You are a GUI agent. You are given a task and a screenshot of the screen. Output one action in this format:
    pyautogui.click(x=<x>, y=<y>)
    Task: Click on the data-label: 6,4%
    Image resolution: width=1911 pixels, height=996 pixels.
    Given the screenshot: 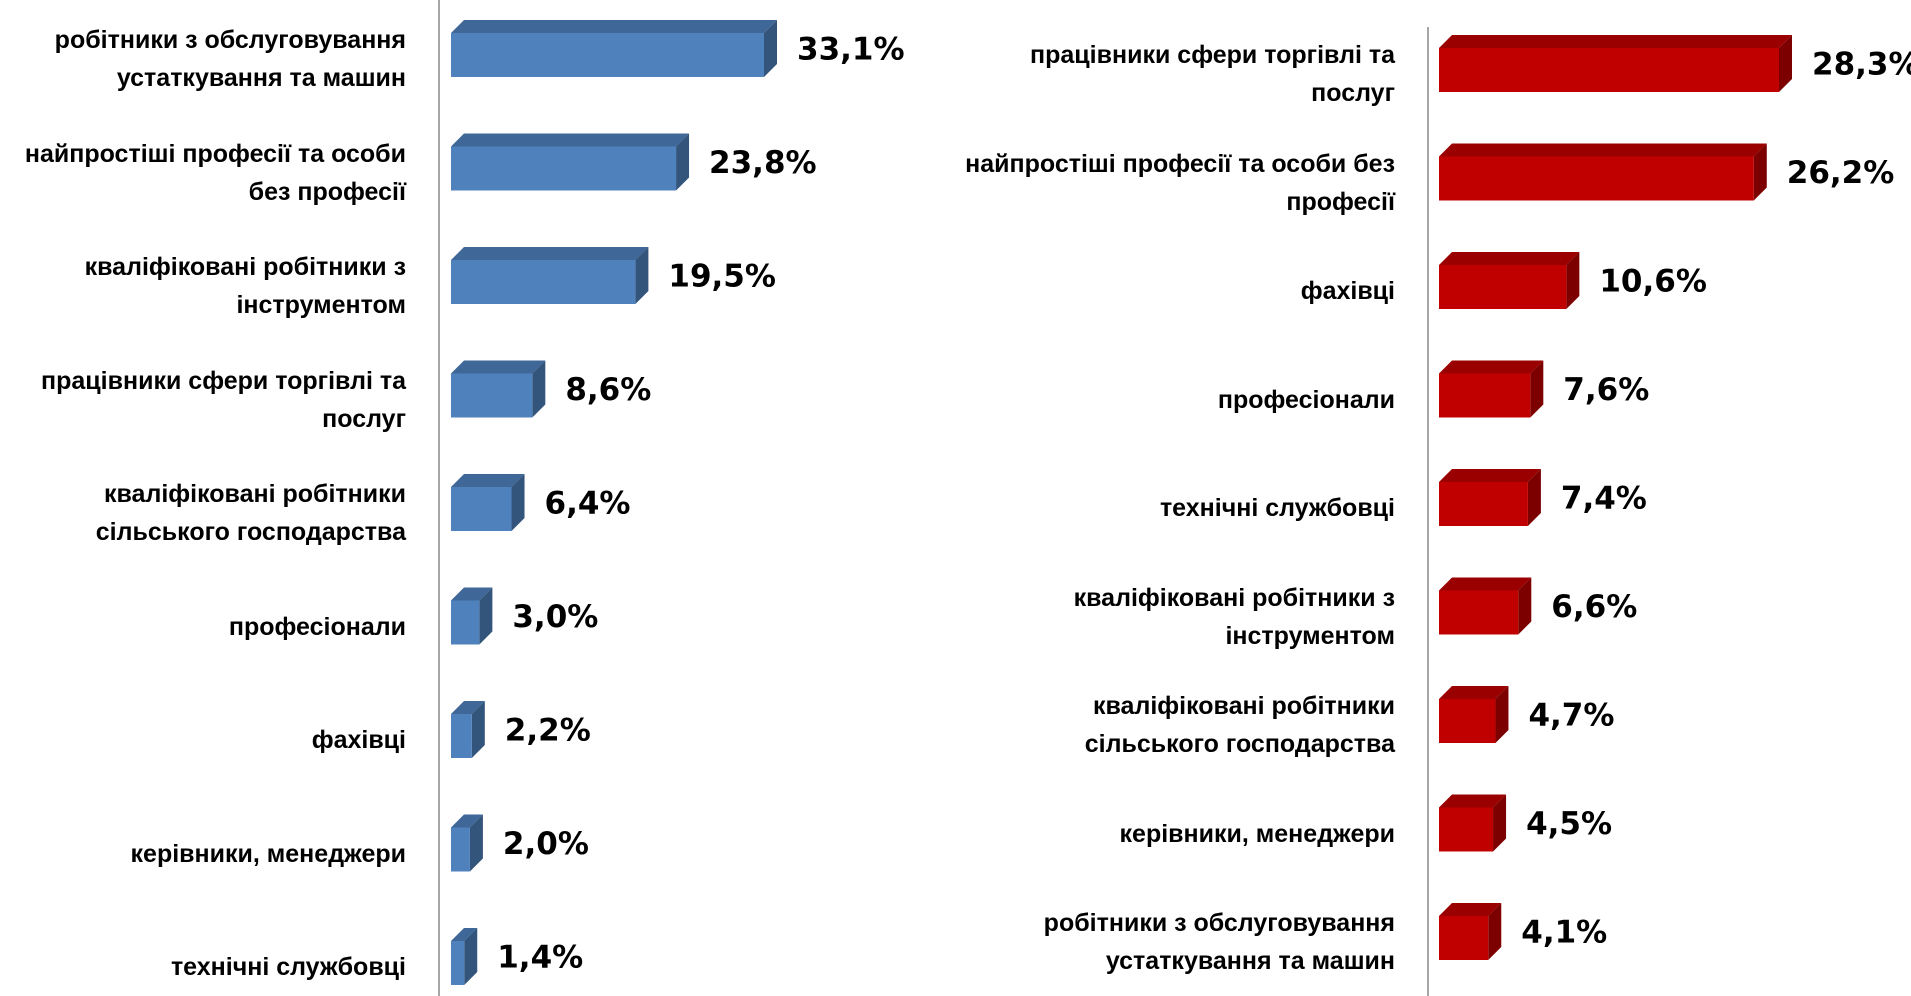 What is the action you would take?
    pyautogui.click(x=588, y=504)
    